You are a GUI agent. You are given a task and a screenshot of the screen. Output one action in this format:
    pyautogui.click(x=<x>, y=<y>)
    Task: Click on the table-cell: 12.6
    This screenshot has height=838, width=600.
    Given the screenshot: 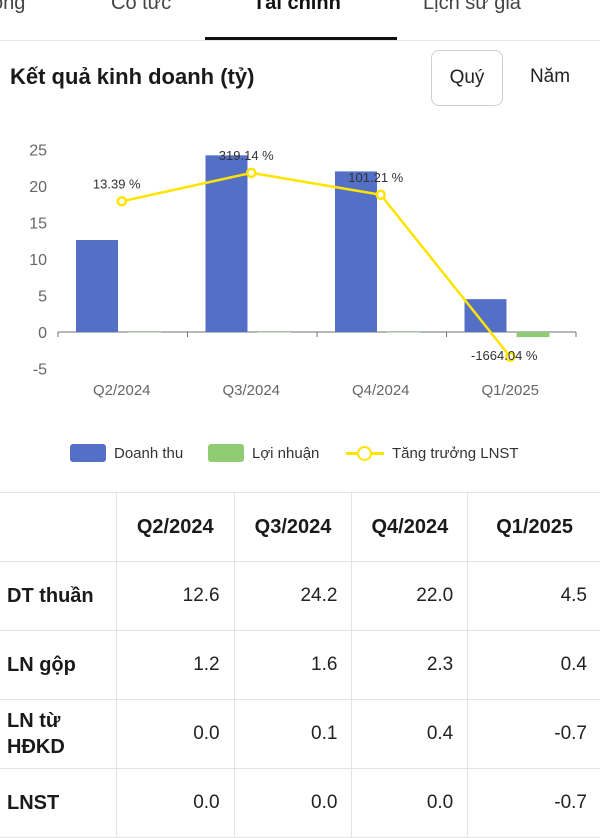 What is the action you would take?
    pyautogui.click(x=175, y=596)
    